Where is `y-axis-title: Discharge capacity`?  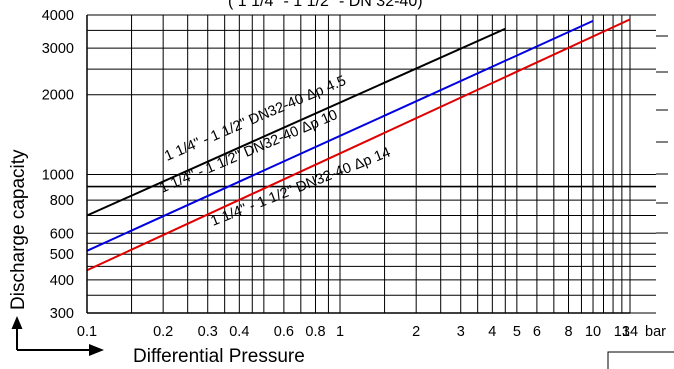
y-axis-title: Discharge capacity is located at coordinates (18, 229).